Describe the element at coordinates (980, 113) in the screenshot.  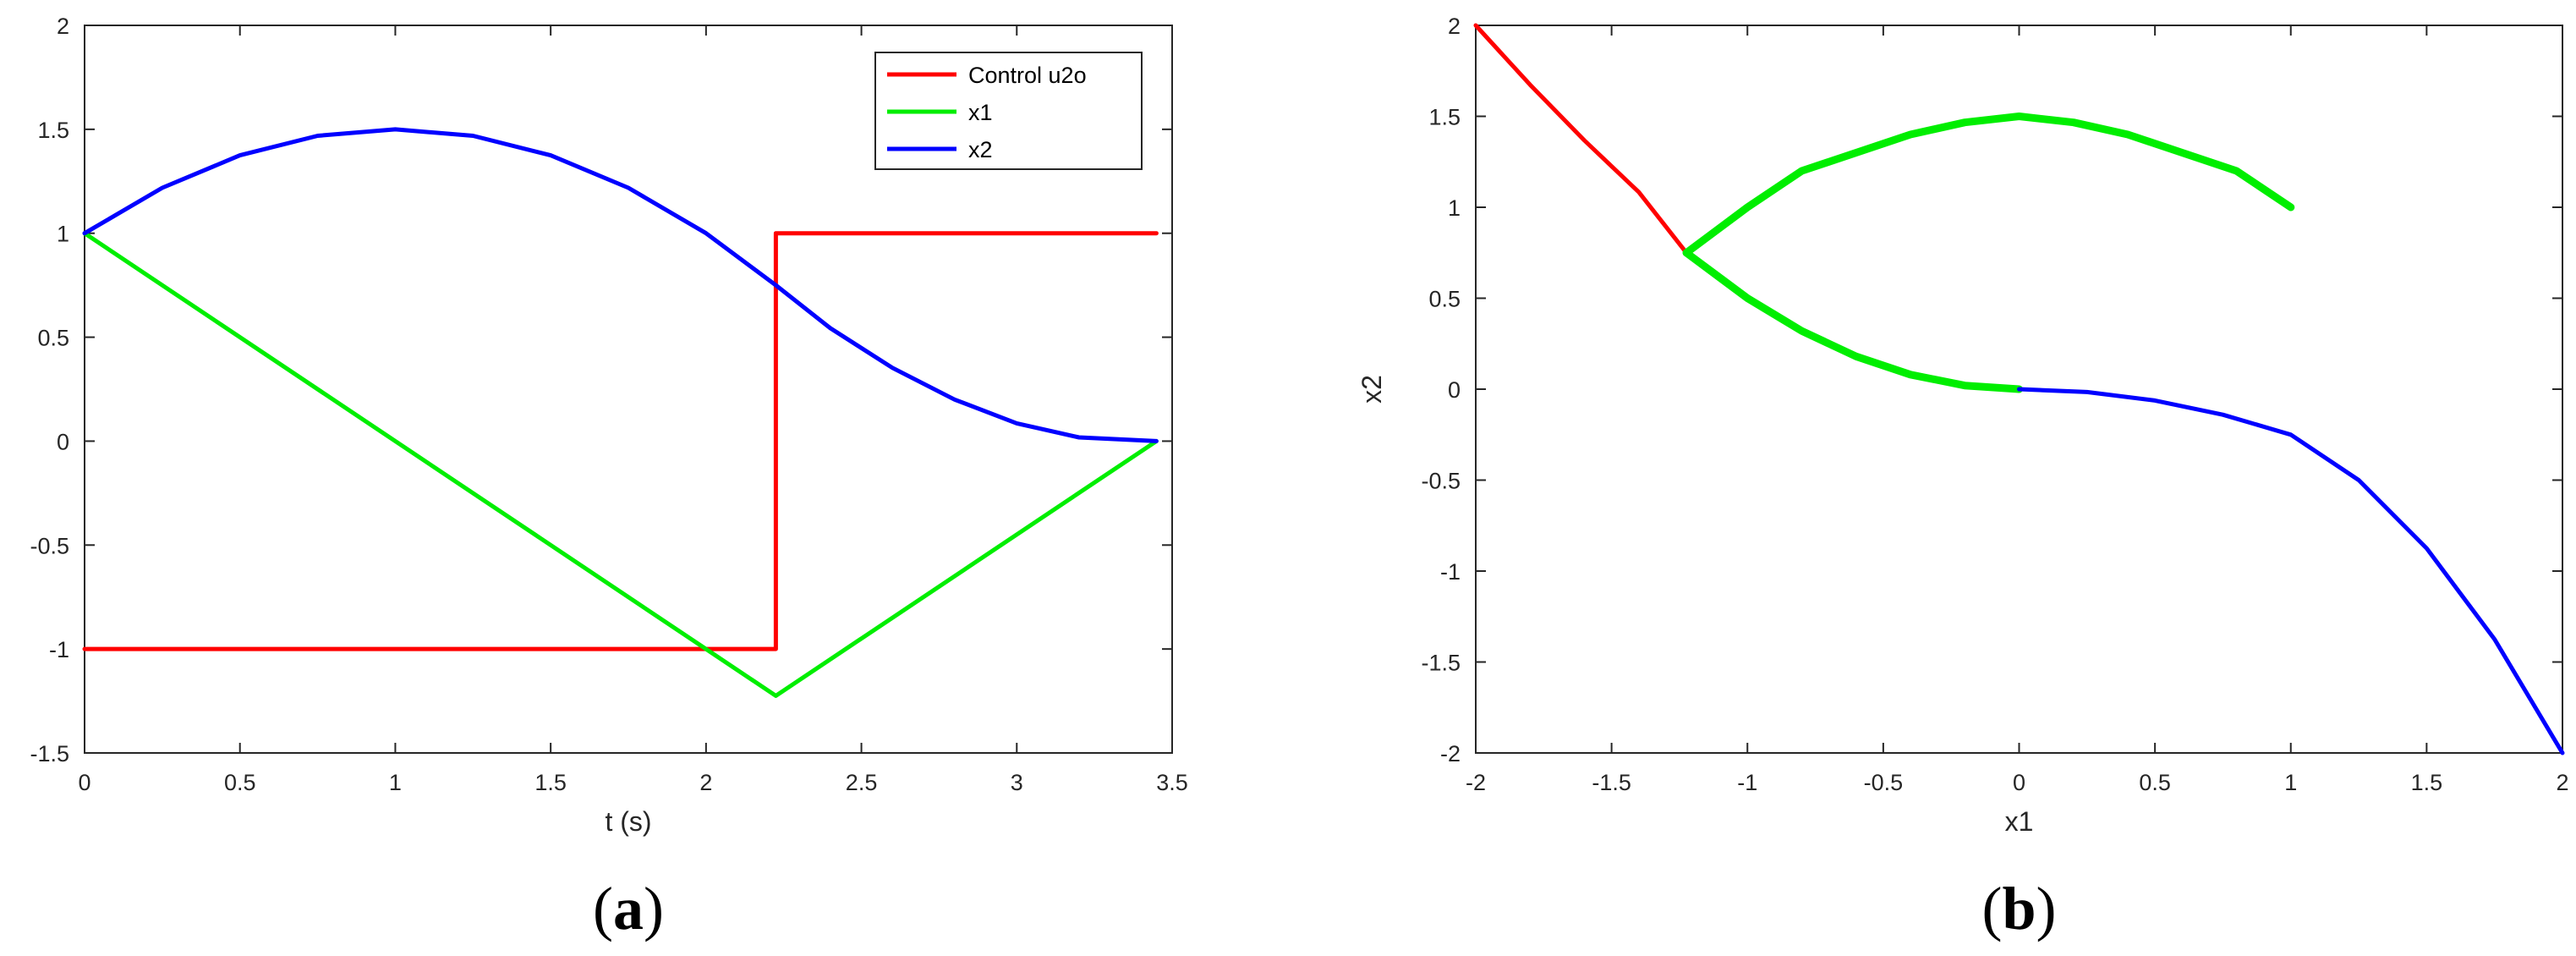
I see `legend-entry-label: x1` at that location.